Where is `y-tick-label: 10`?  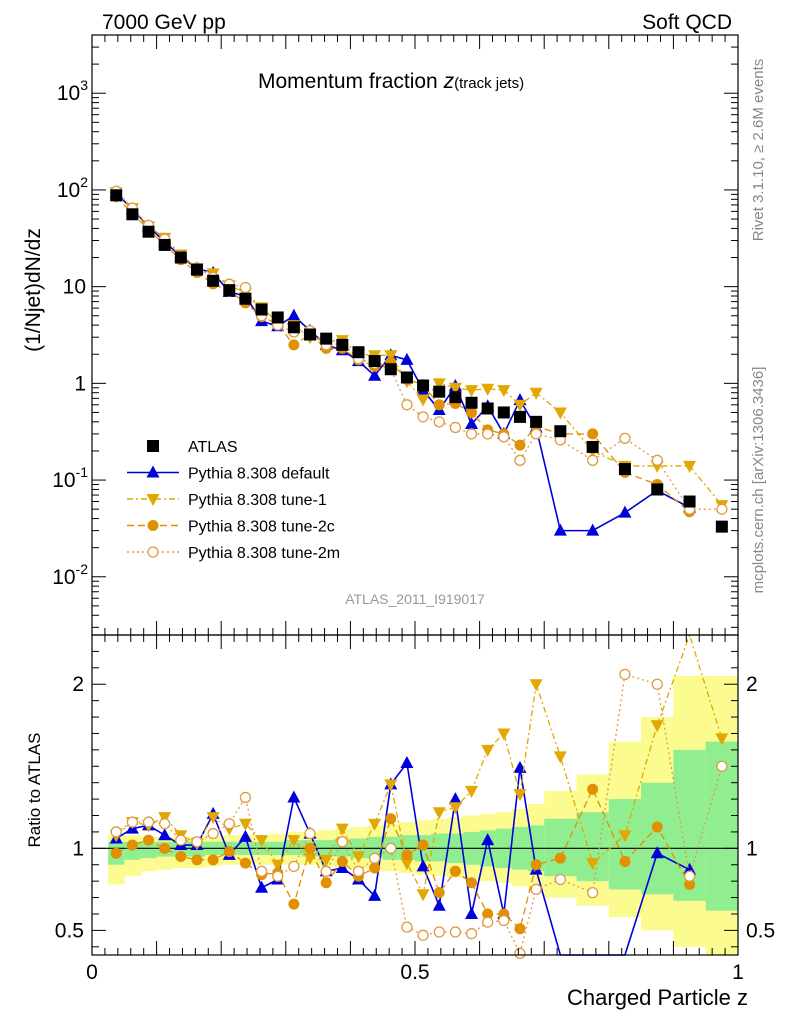
y-tick-label: 10 is located at coordinates (74, 287).